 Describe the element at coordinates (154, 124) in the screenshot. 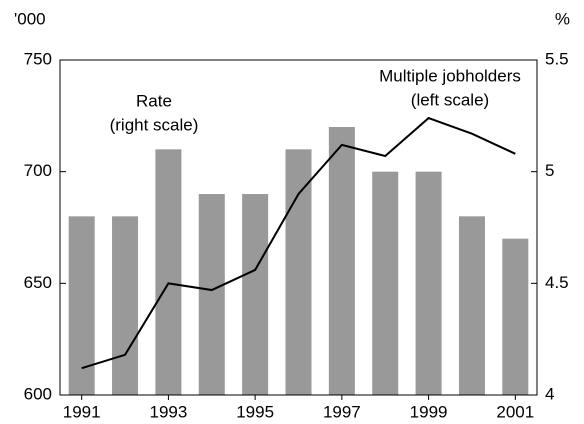

I see `annotation: (right scale)` at that location.